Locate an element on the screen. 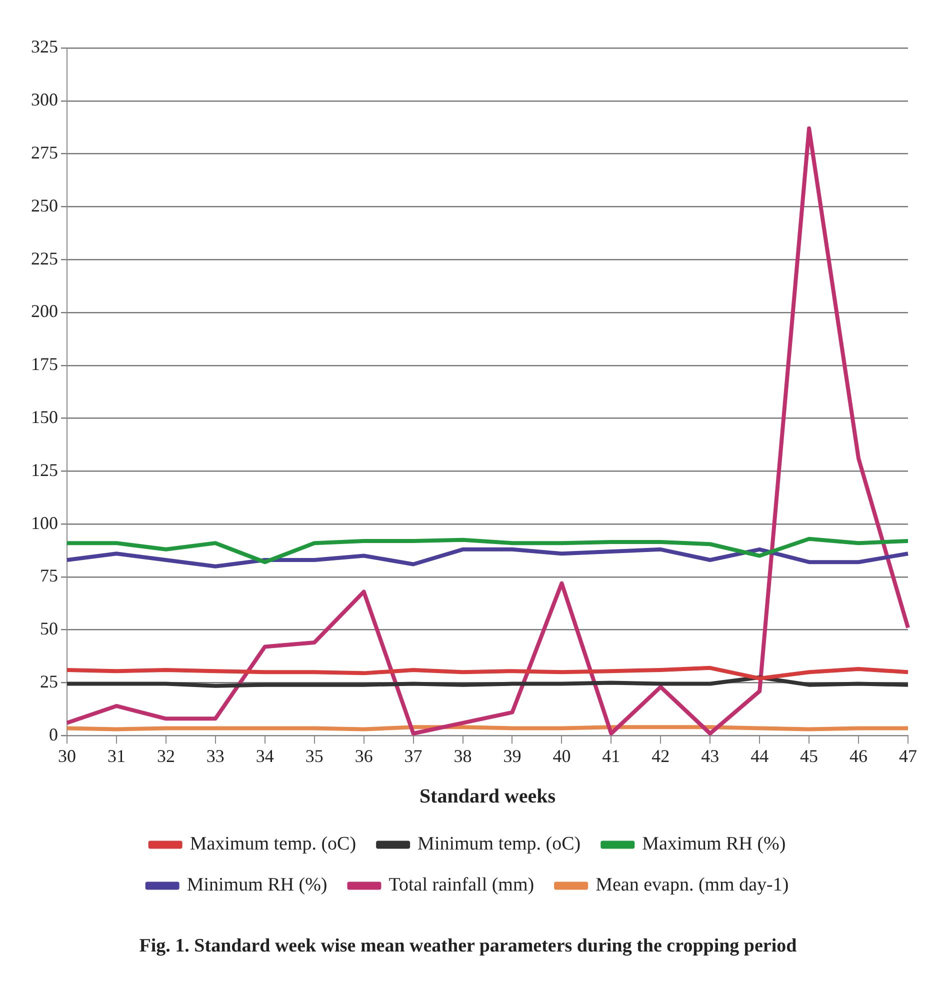 Image resolution: width=949 pixels, height=993 pixels. y-tick-label: 325 is located at coordinates (44, 46).